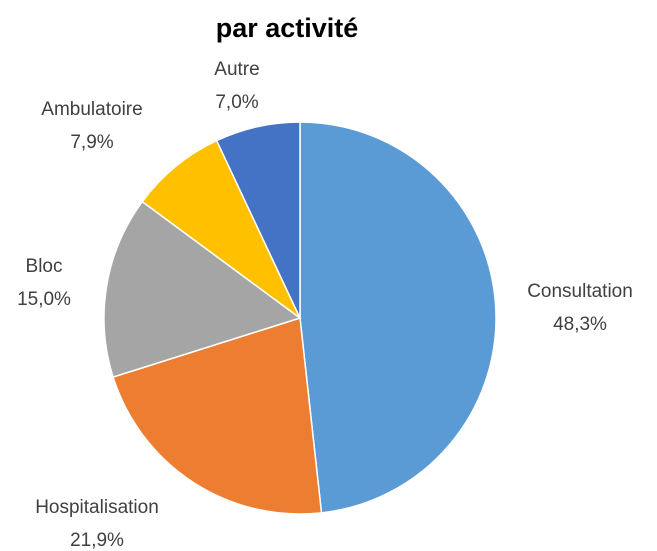 The image size is (657, 551). Describe the element at coordinates (91, 109) in the screenshot. I see `slice-label: Ambulatoire` at that location.